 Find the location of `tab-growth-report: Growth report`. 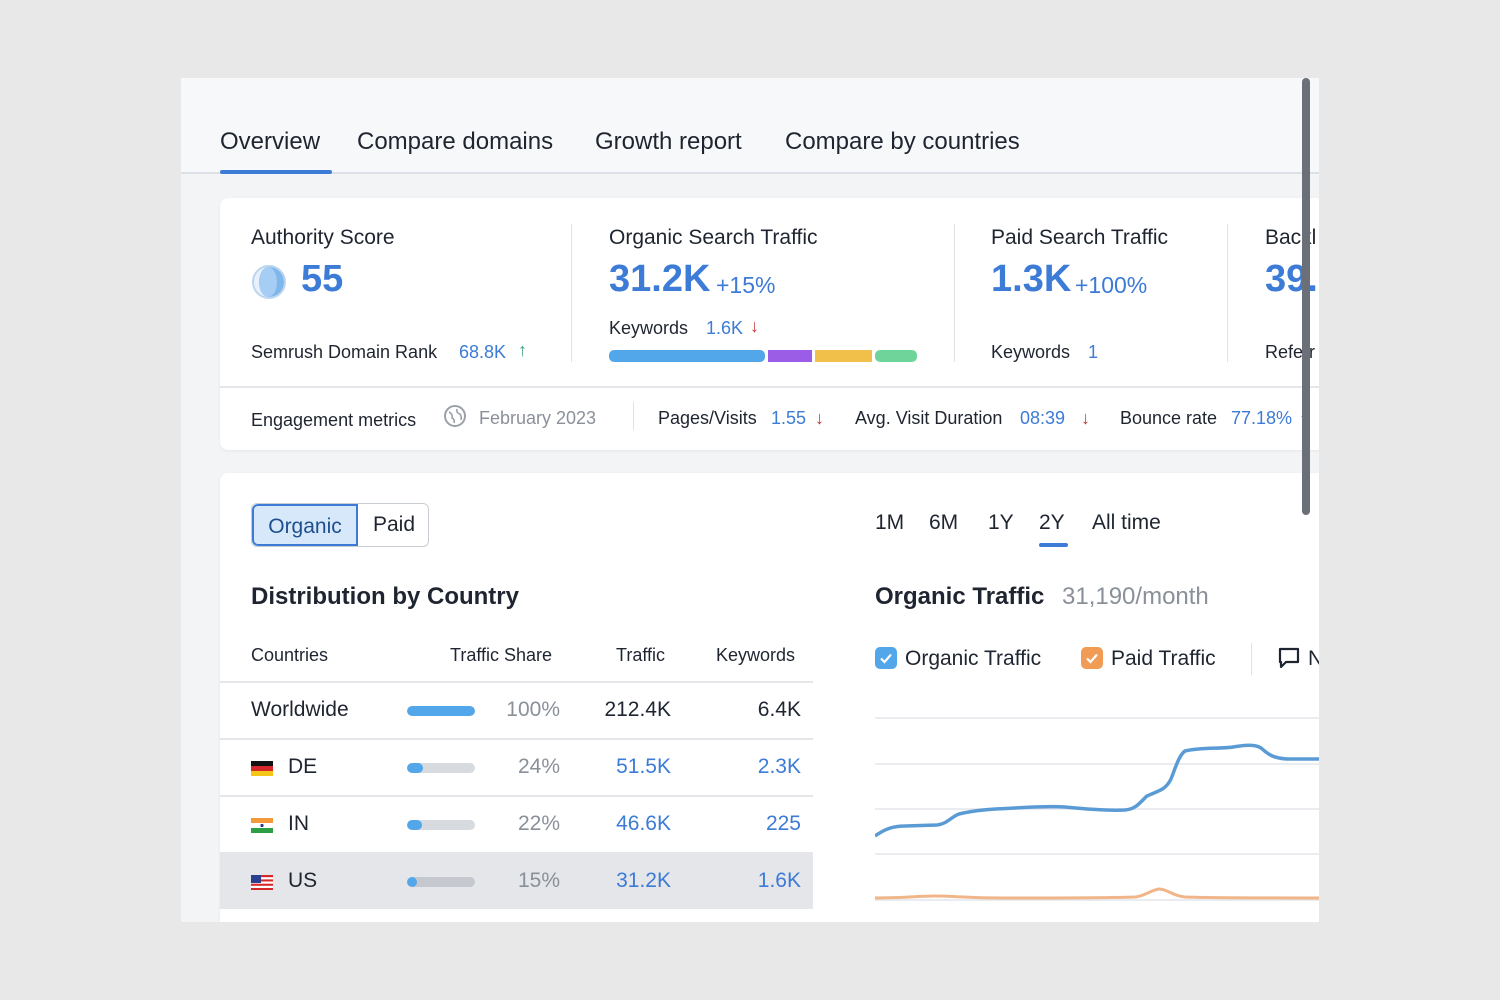

tab-growth-report: Growth report is located at coordinates (668, 141).